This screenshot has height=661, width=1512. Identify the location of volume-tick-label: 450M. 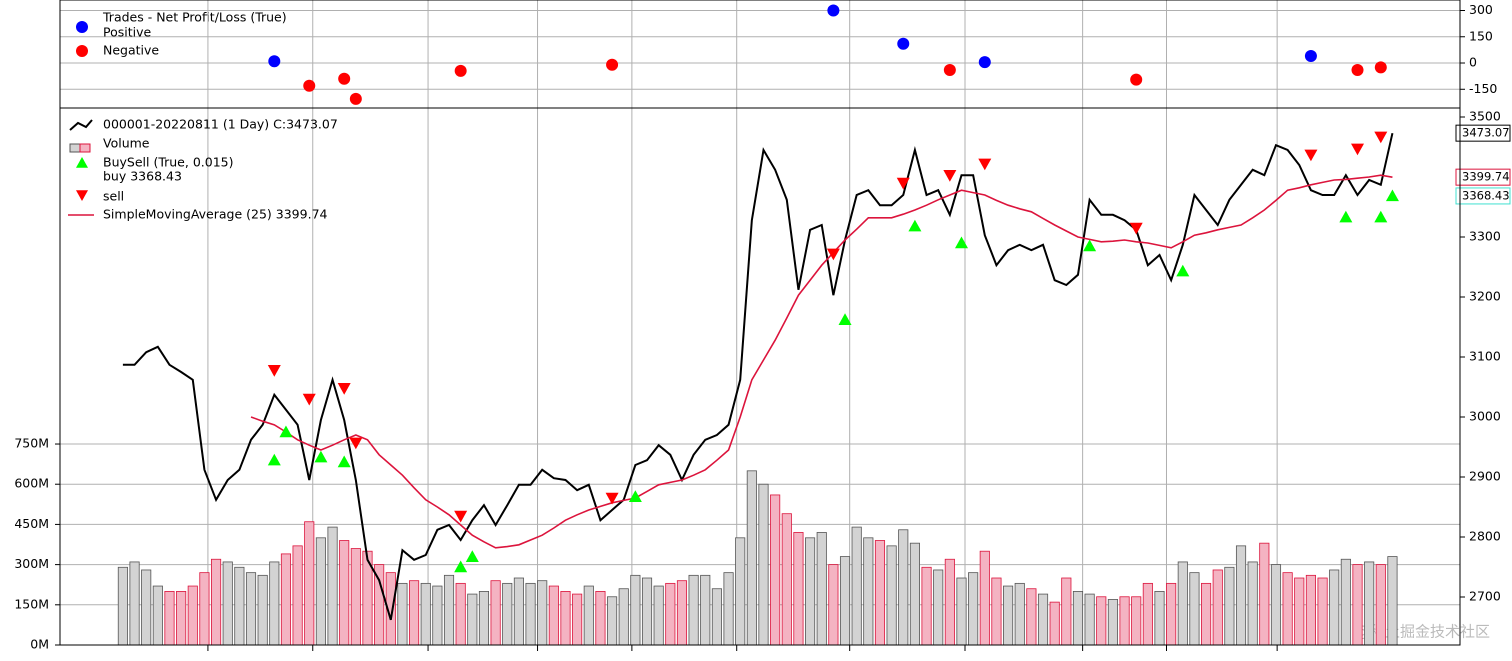
(31, 523).